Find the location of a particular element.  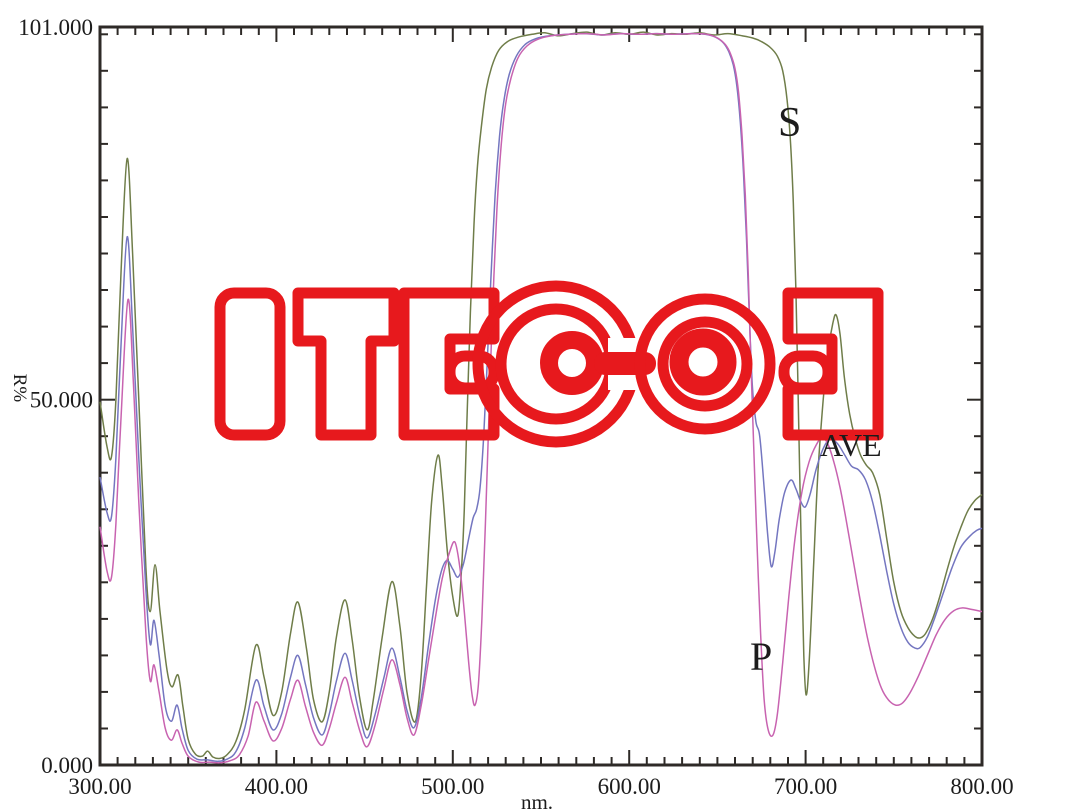

logo-letter-C-dot is located at coordinates (572, 363).